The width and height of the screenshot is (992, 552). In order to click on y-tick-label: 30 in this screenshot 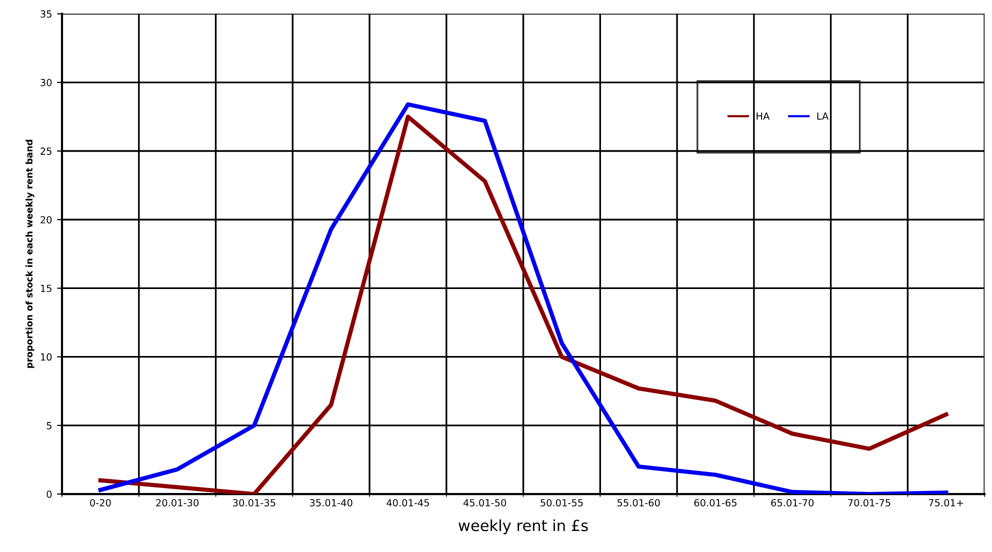, I will do `click(46, 82)`.